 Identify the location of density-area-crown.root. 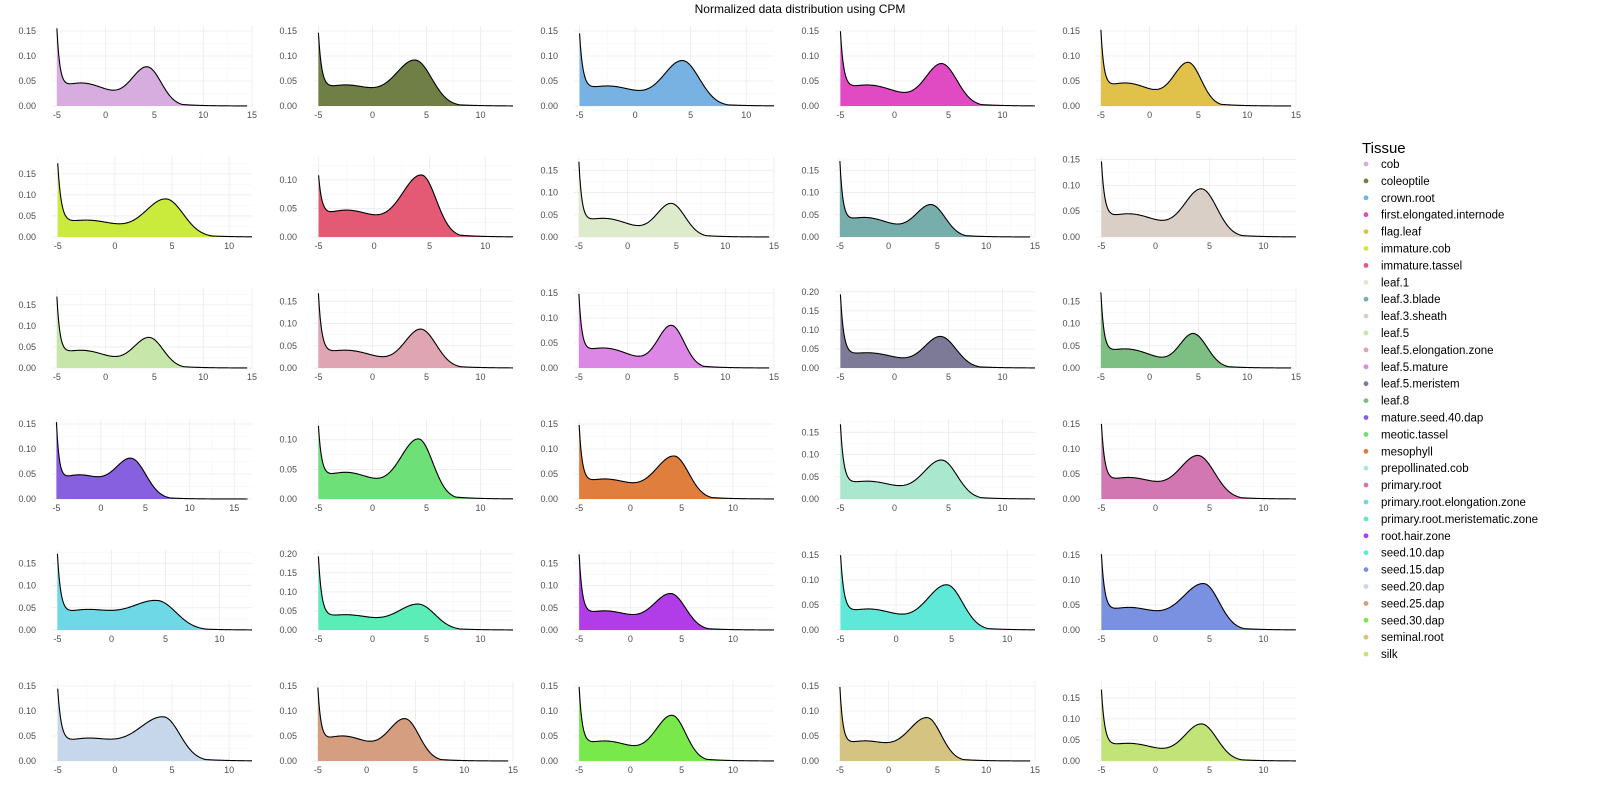
(676, 69).